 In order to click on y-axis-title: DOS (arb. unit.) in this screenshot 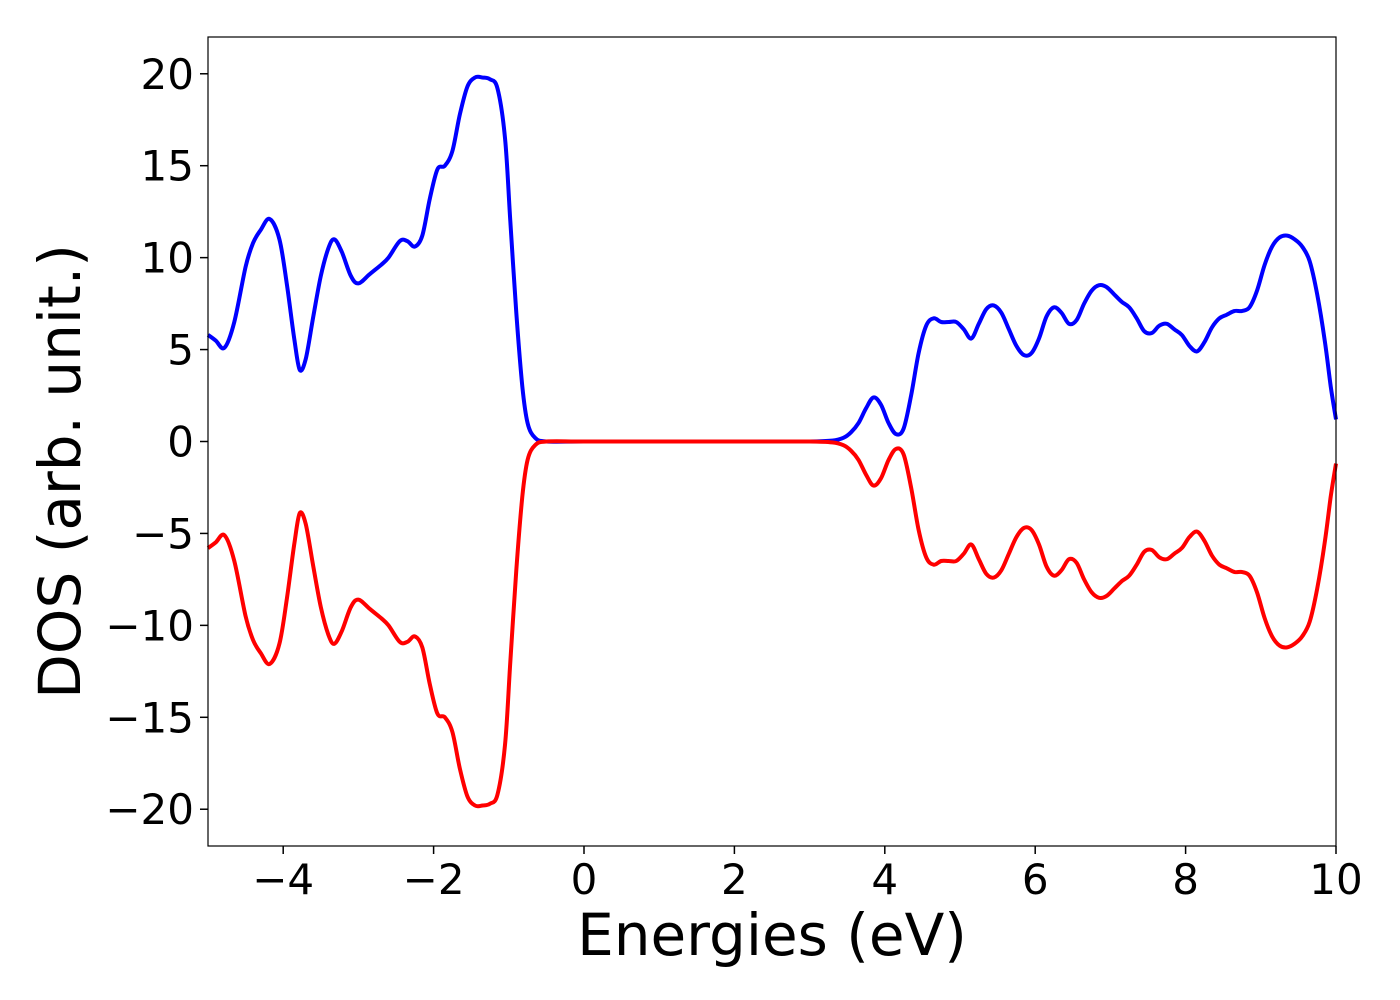, I will do `click(60, 471)`.